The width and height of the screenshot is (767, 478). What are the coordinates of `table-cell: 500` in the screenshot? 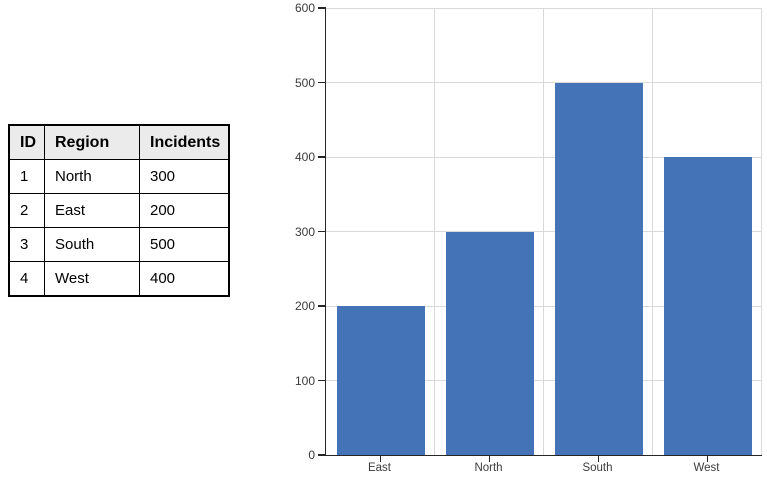 It's located at (184, 244).